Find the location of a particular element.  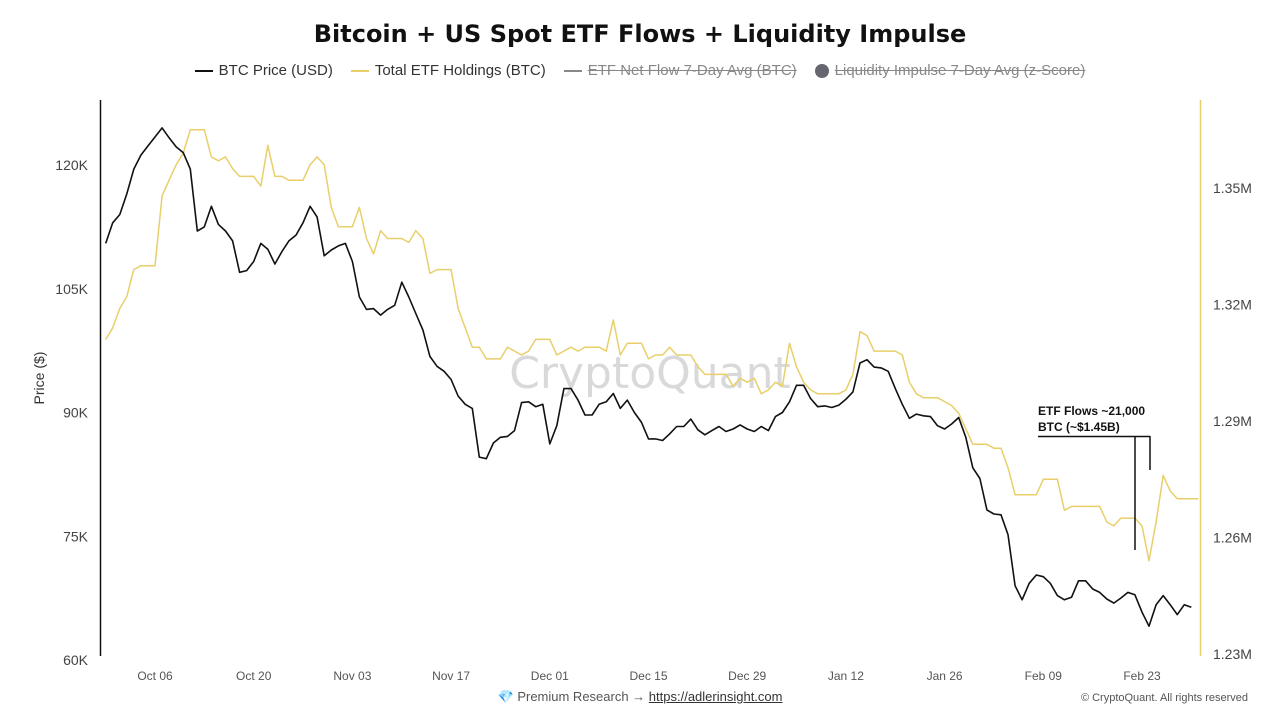

y-axis-label: Price ($) is located at coordinates (39, 378).